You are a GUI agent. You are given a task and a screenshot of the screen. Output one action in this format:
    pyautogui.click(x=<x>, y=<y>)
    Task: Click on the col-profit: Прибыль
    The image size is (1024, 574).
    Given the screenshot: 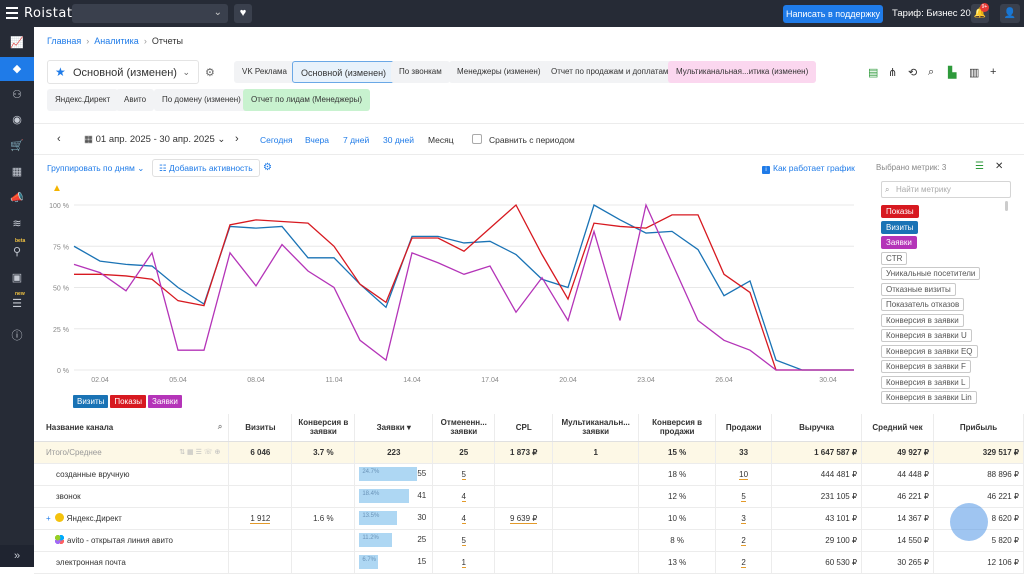 What is the action you would take?
    pyautogui.click(x=978, y=428)
    